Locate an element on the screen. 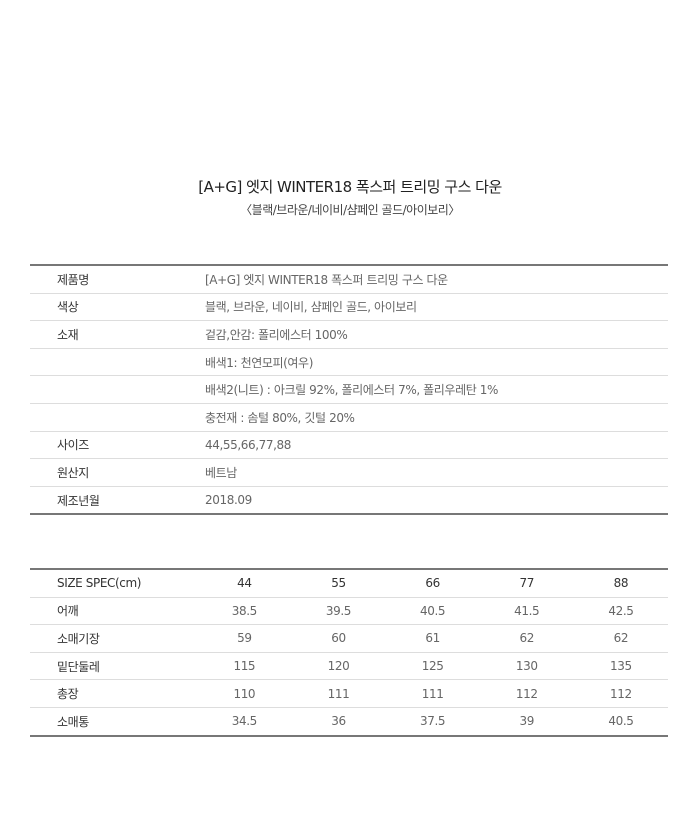 The image size is (700, 834). spec-value: 42.5 is located at coordinates (620, 611).